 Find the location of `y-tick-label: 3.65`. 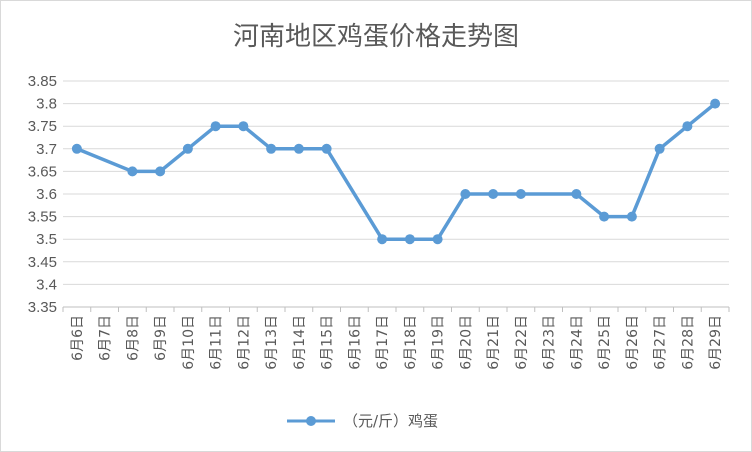

y-tick-label: 3.65 is located at coordinates (42, 171).